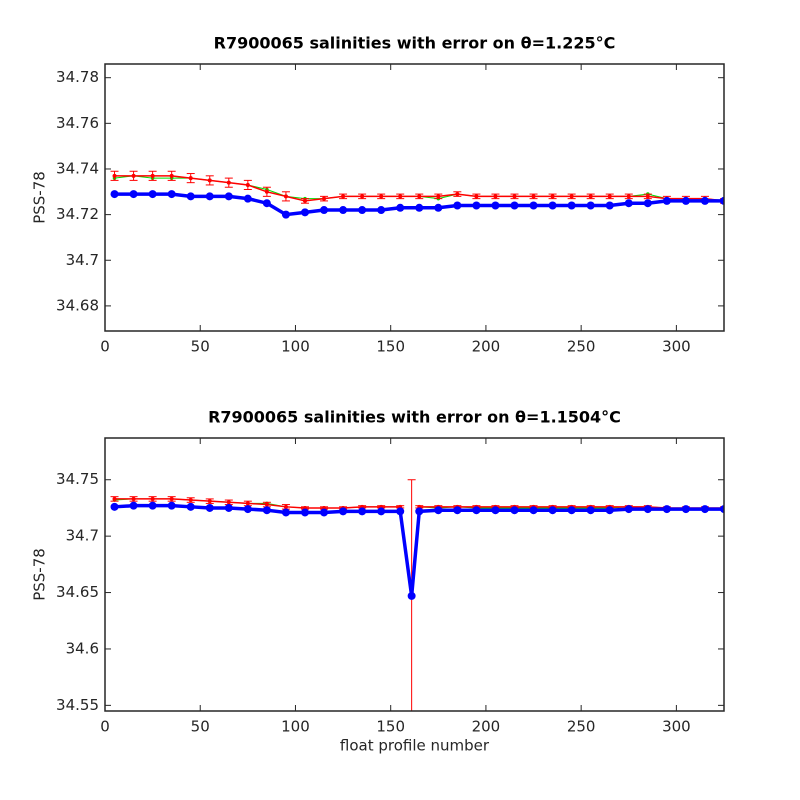  I want to click on y-tick-label: 34.68, so click(77, 305).